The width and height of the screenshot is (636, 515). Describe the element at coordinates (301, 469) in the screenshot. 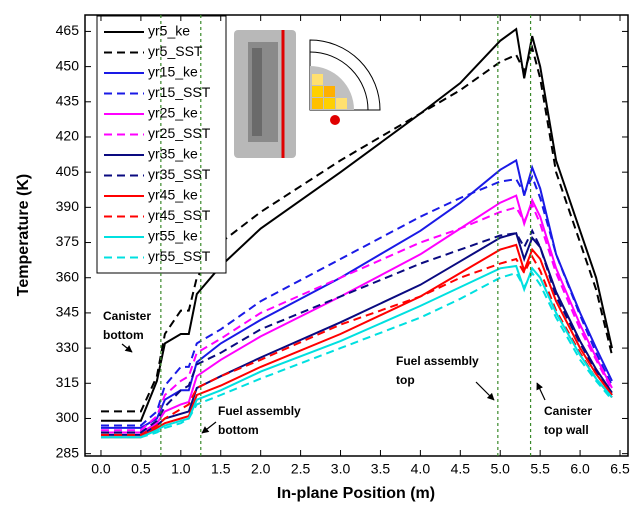

I see `x-tick-label: 2.5` at that location.